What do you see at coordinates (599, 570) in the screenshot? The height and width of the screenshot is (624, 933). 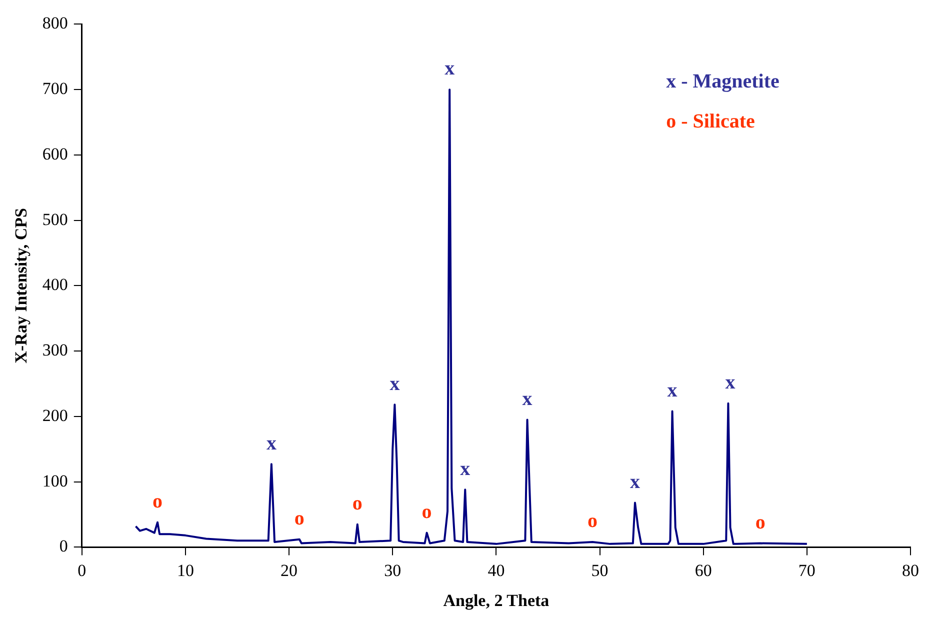 I see `x-tick-label: 50` at bounding box center [599, 570].